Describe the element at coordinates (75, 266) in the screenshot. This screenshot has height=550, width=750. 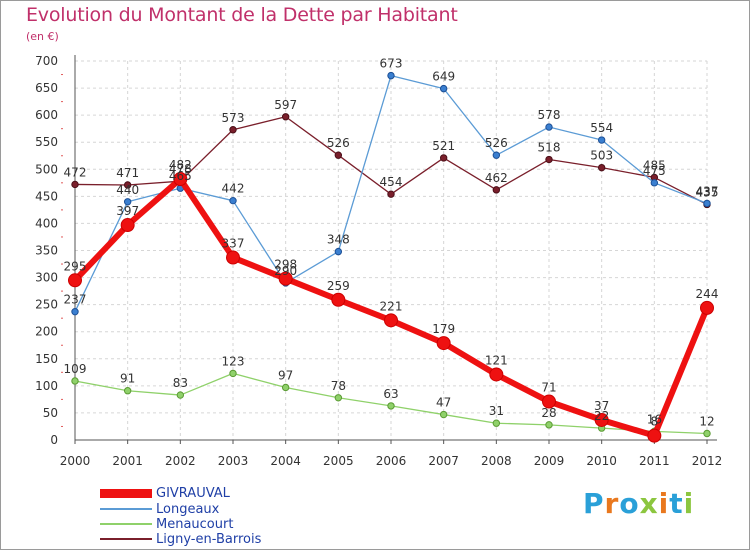
I see `data-label: 295` at that location.